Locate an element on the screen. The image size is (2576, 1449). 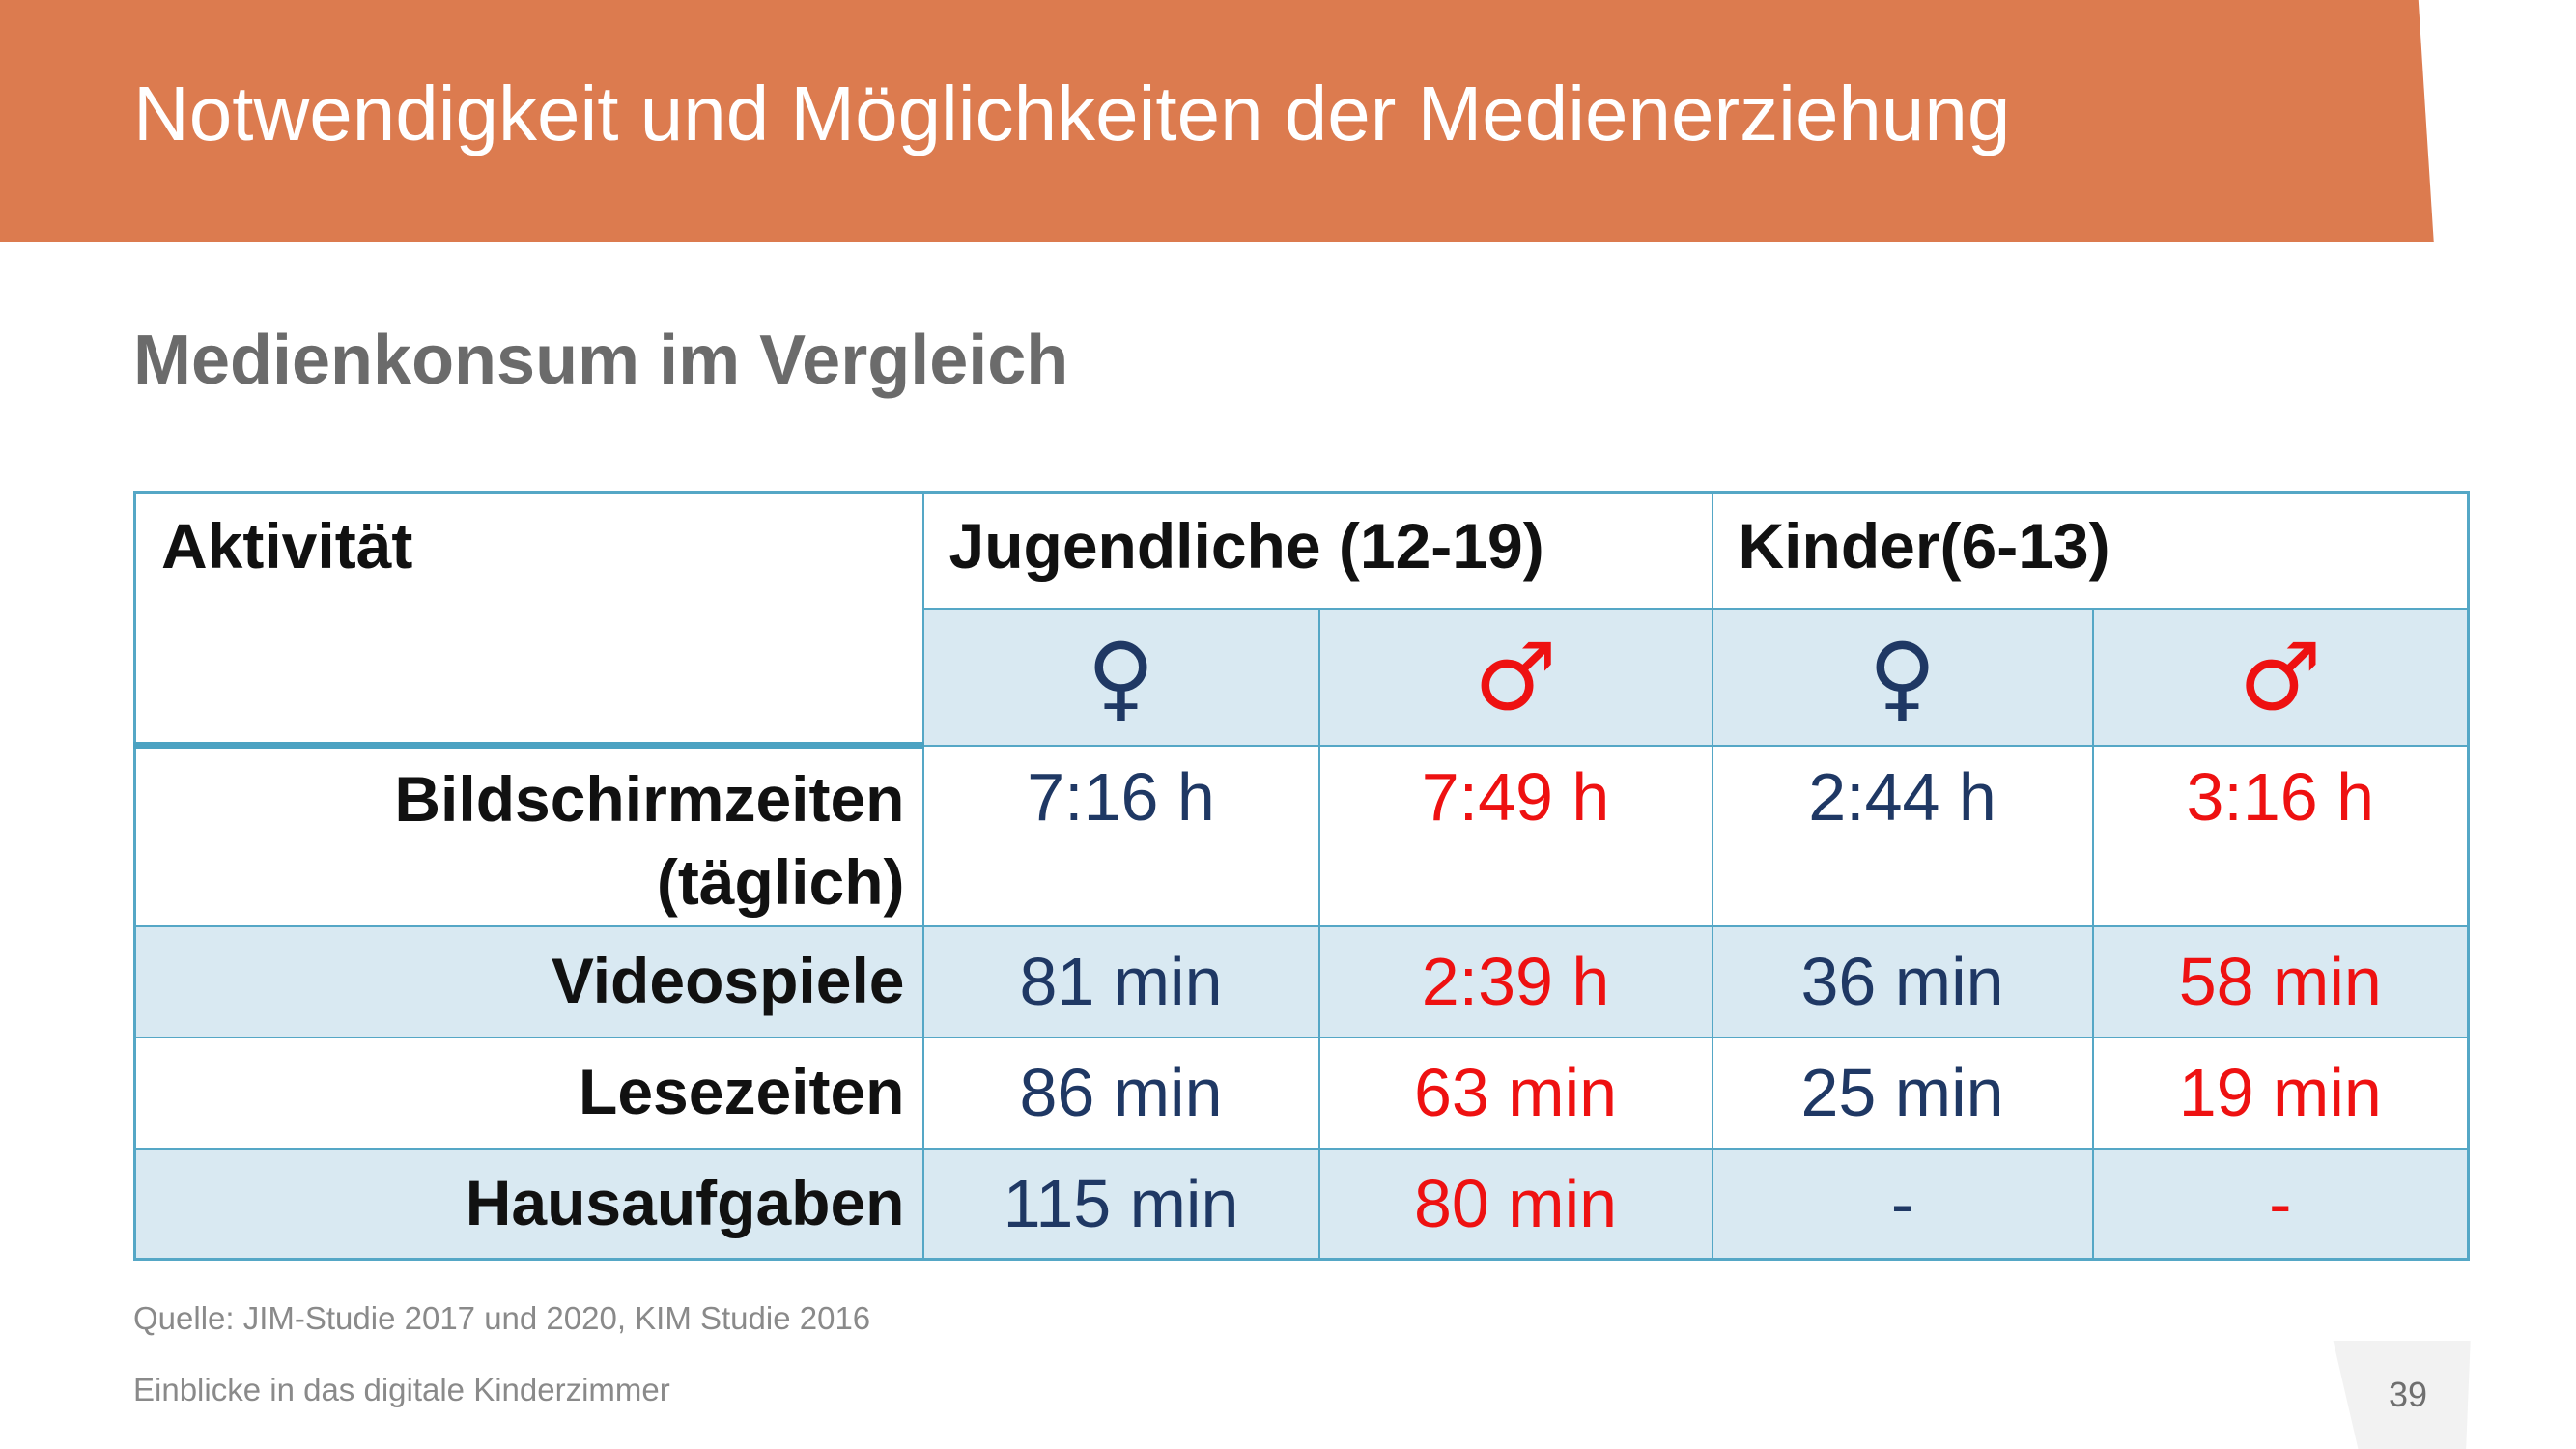
row-label-line1: Bildschirmzeiten is located at coordinates (649, 799).